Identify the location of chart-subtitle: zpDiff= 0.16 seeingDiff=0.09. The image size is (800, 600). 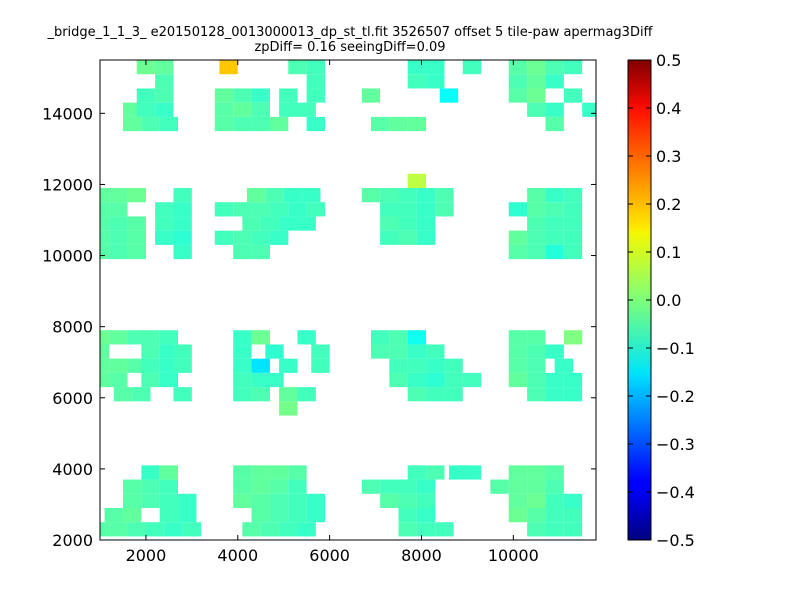
(350, 47).